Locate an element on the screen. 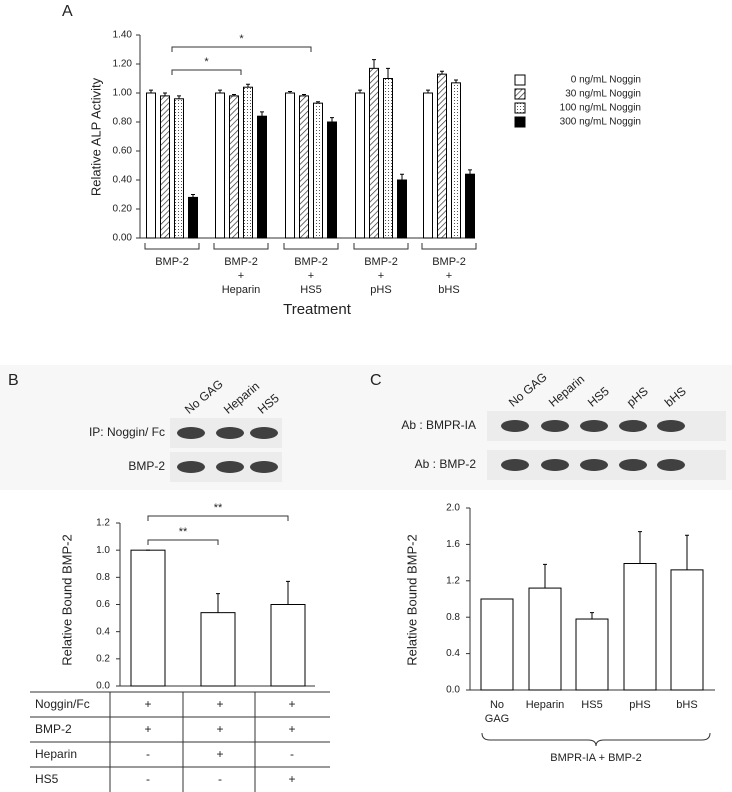  x-axis-label: BMPR-IA + BMP-2 is located at coordinates (595, 758).